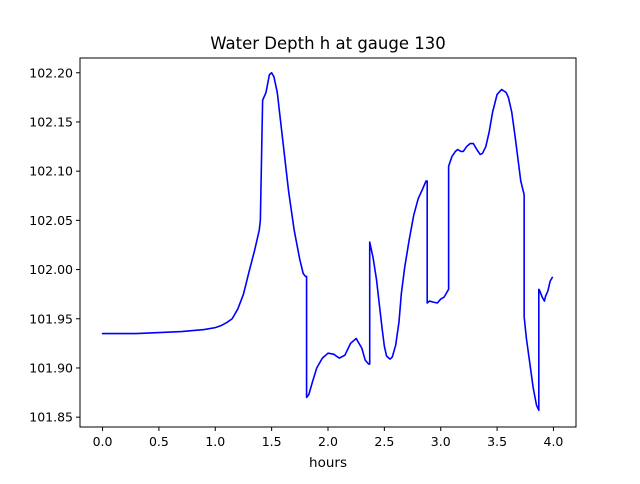  I want to click on chart-title: Water Depth h at gauge 130, so click(327, 43).